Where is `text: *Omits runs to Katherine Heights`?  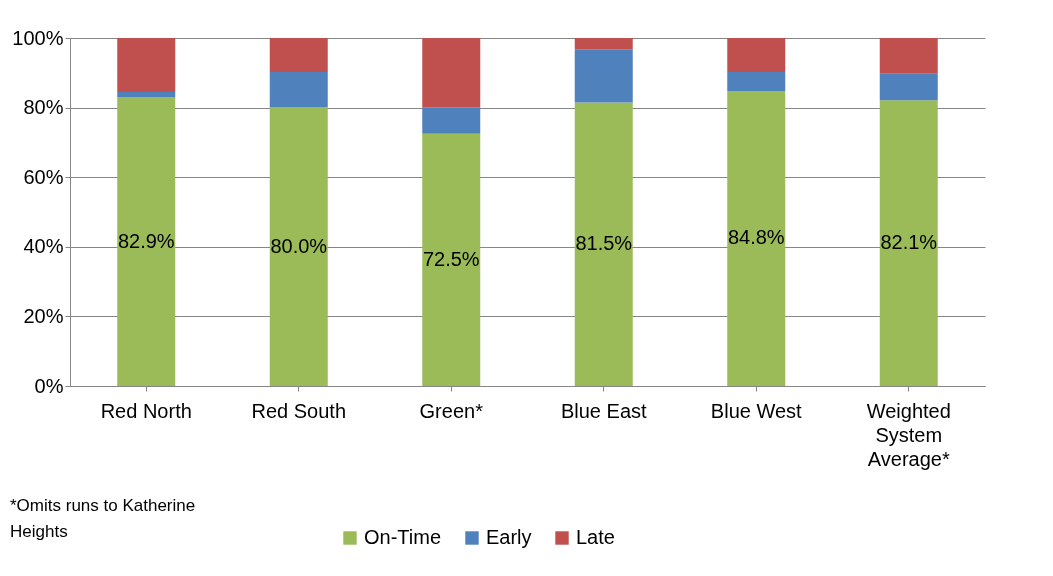 text: *Omits runs to Katherine Heights is located at coordinates (103, 518).